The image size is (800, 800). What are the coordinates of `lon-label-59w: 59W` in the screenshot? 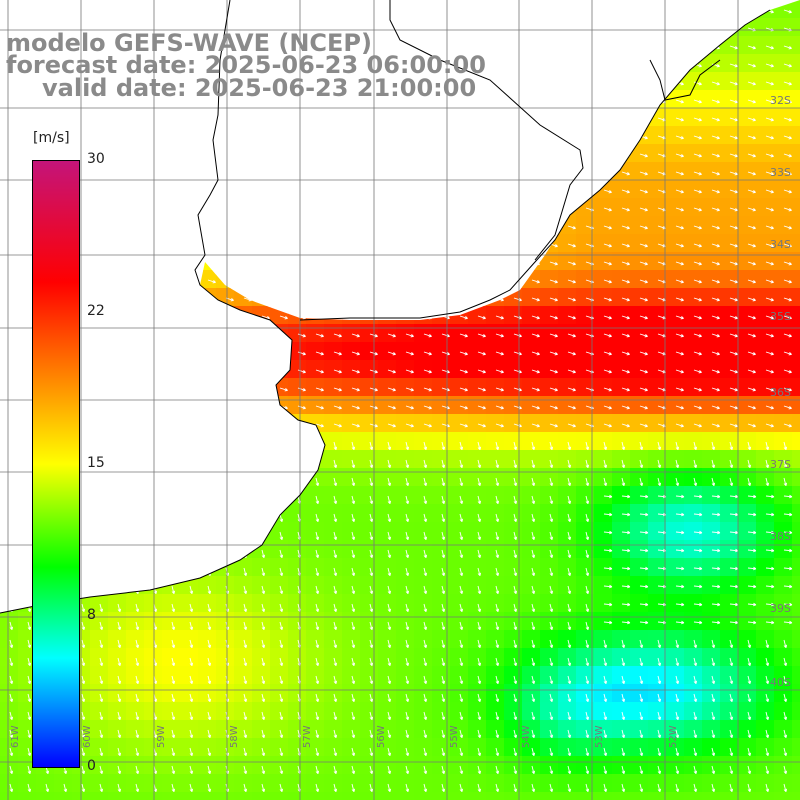 It's located at (161, 736).